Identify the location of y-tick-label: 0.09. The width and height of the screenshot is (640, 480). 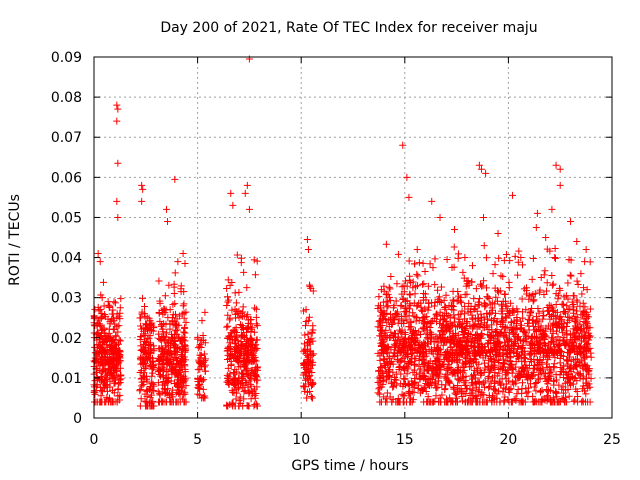
(66, 58).